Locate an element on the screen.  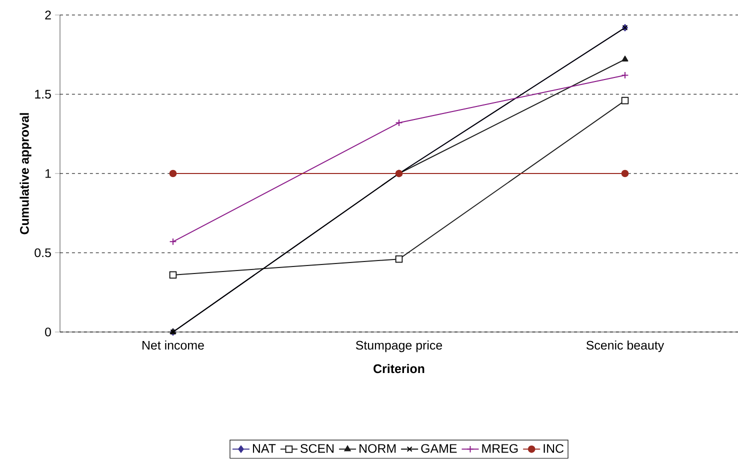
legend-label: GAME is located at coordinates (439, 448).